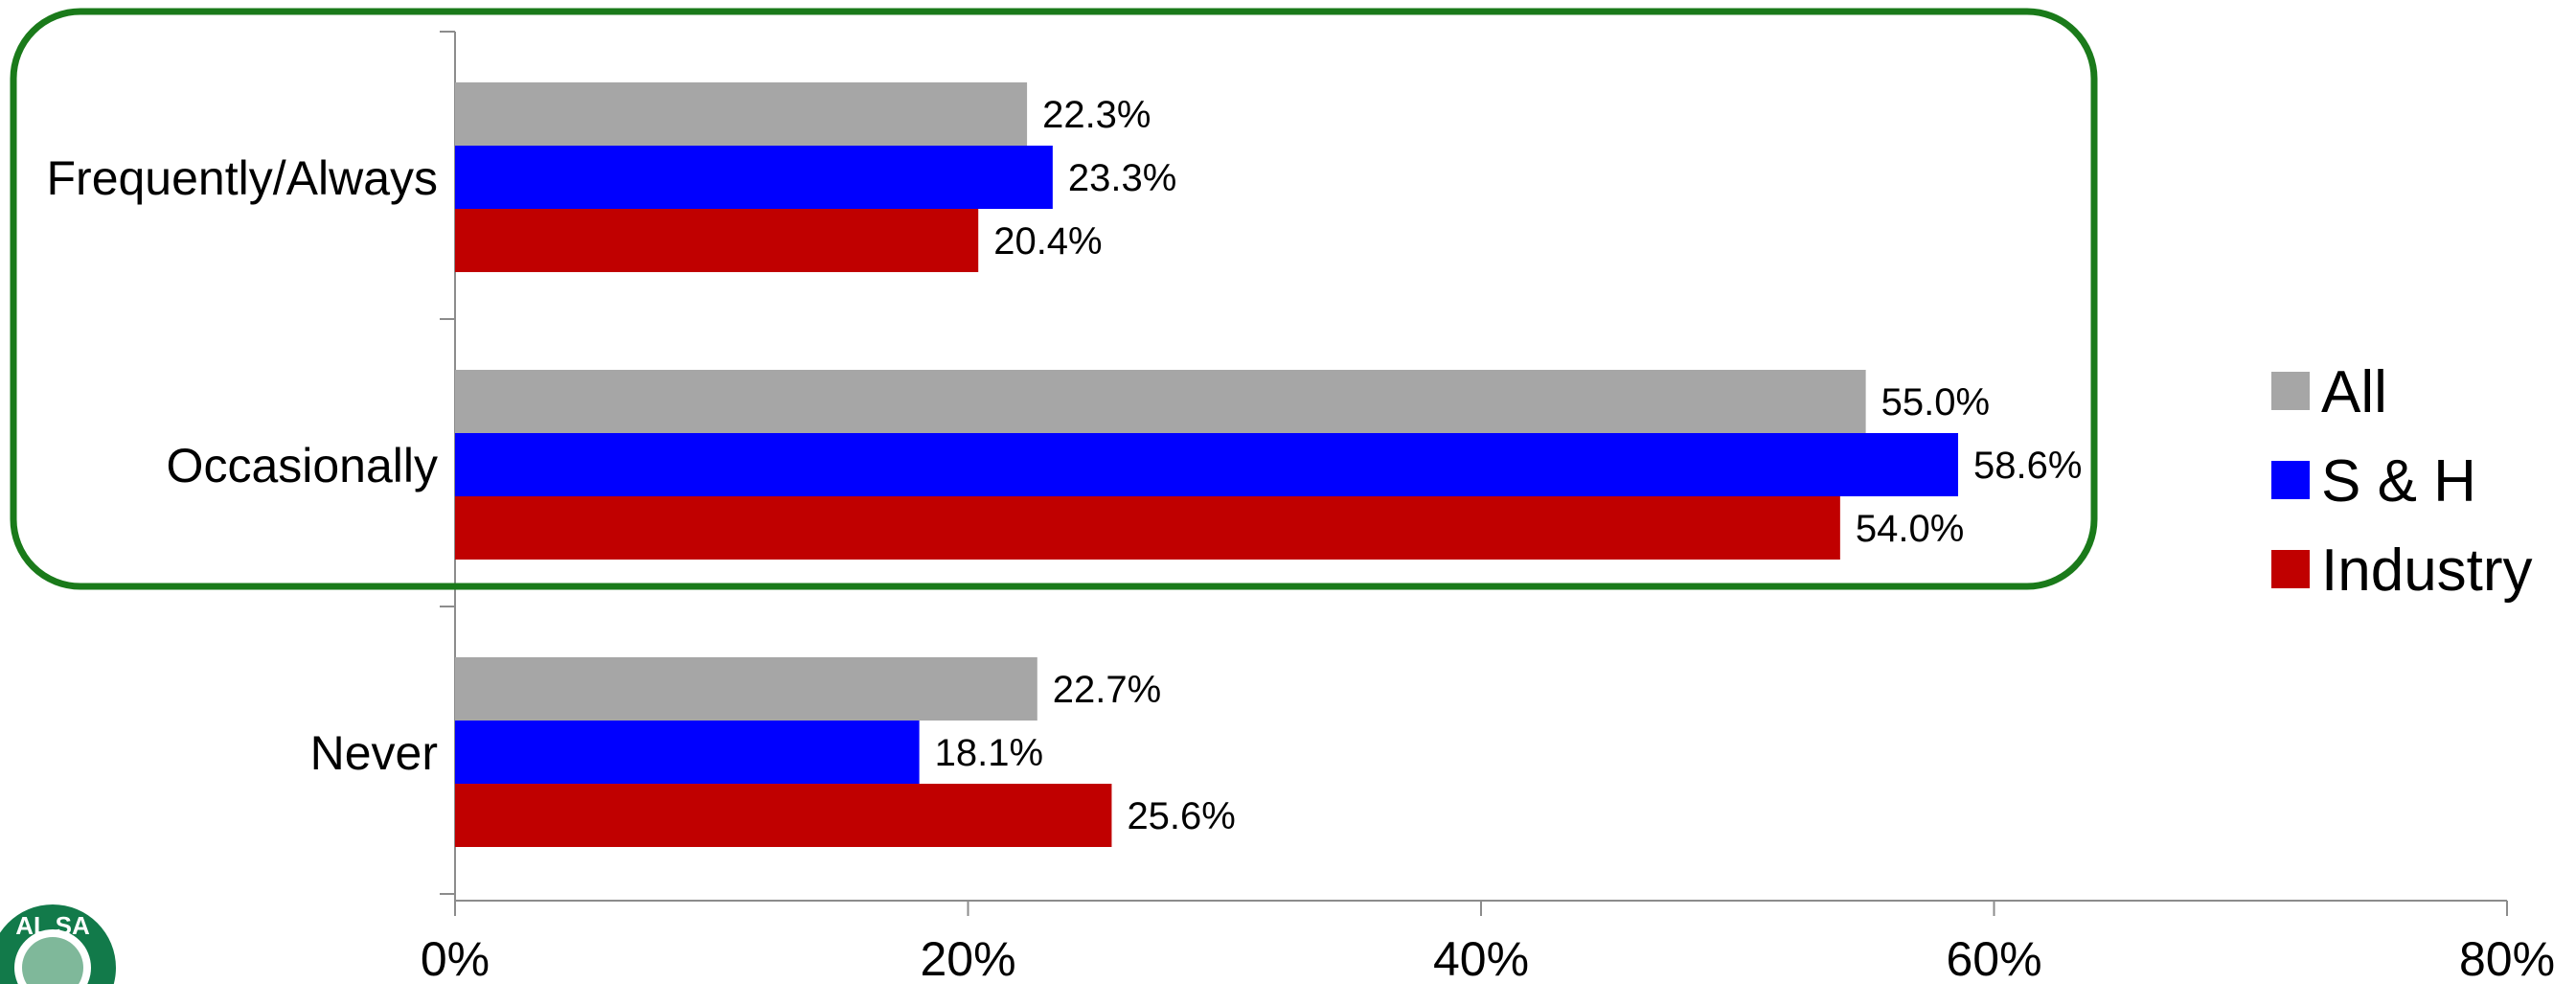 The width and height of the screenshot is (2576, 984). I want to click on x-tick-label: 60%, so click(1993, 958).